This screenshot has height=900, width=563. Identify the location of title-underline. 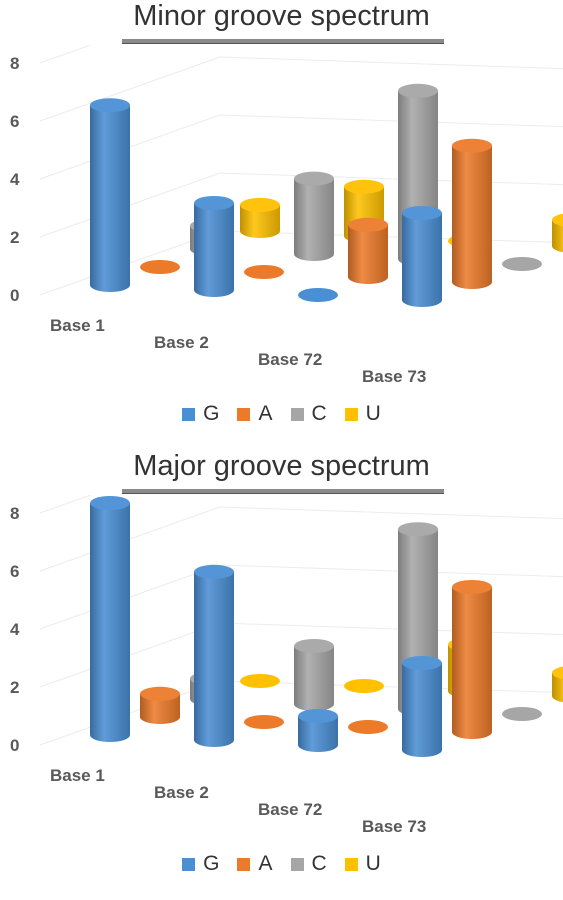
(283, 41).